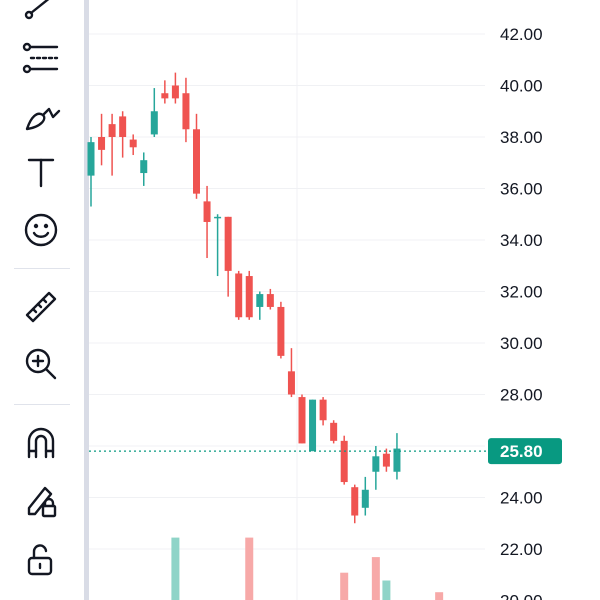 The image size is (600, 600). I want to click on y-tick-label: 30.00, so click(521, 343).